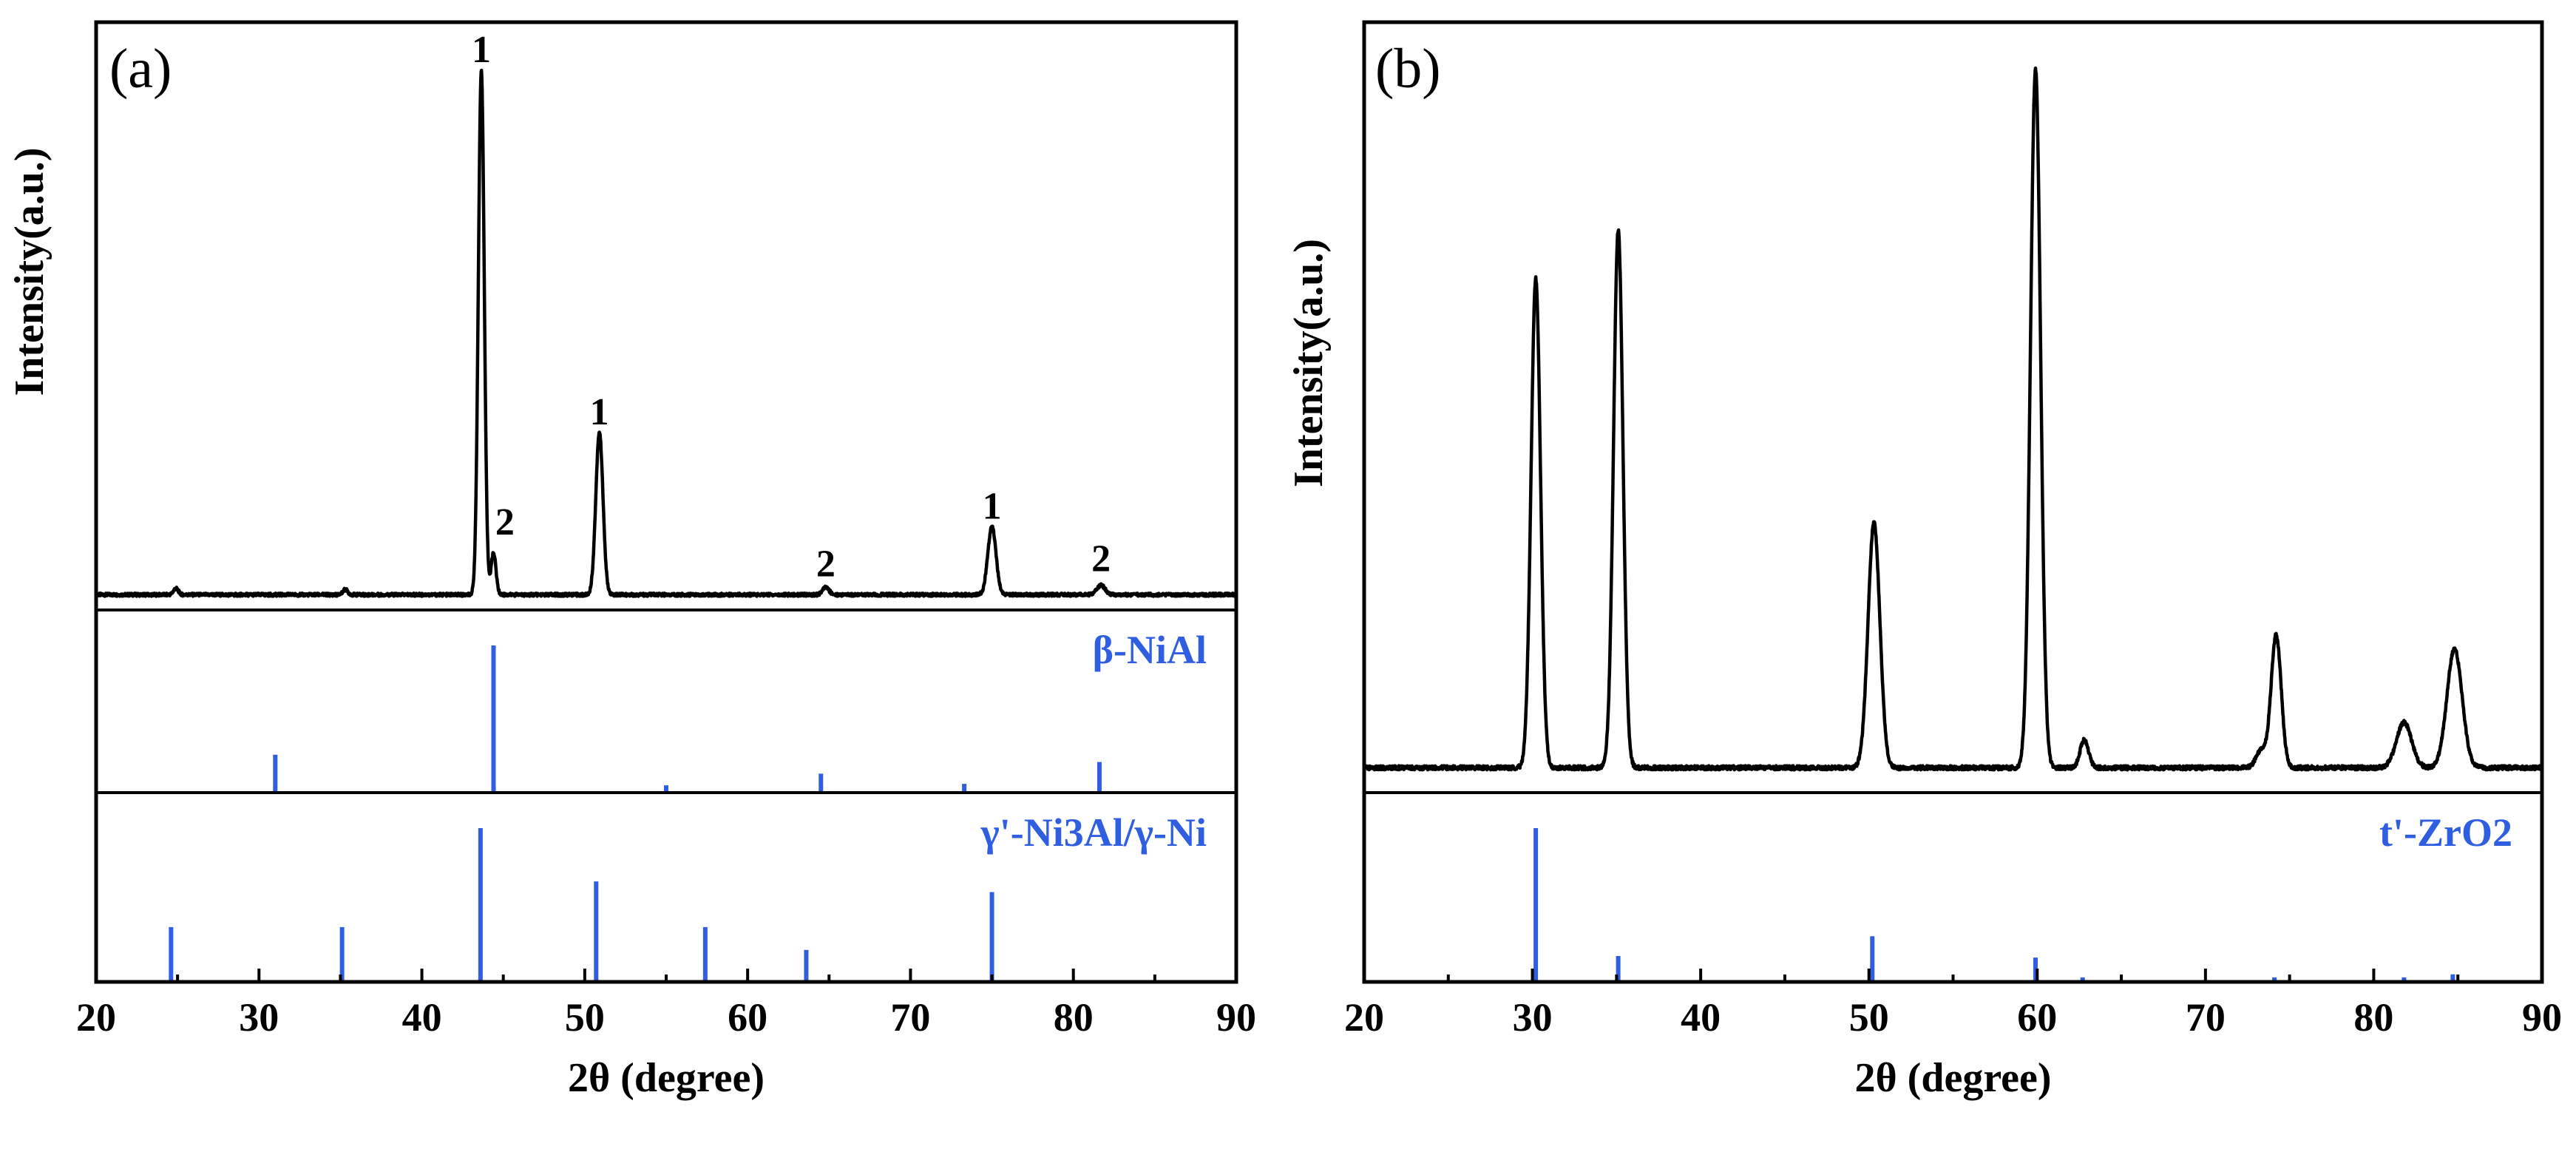 Image resolution: width=2576 pixels, height=1149 pixels. I want to click on panel-label: (b), so click(1408, 69).